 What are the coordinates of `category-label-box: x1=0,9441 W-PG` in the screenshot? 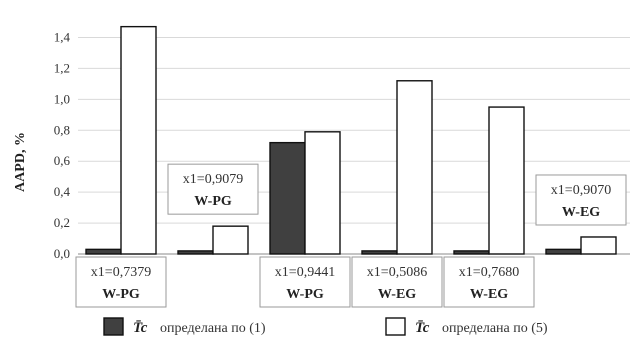 It's located at (305, 282).